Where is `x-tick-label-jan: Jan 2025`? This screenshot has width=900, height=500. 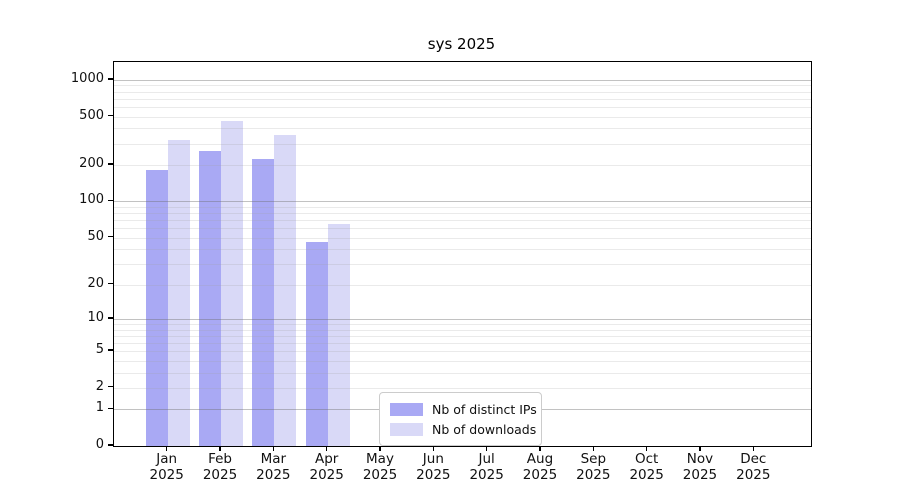
x-tick-label-jan: Jan 2025 is located at coordinates (166, 467).